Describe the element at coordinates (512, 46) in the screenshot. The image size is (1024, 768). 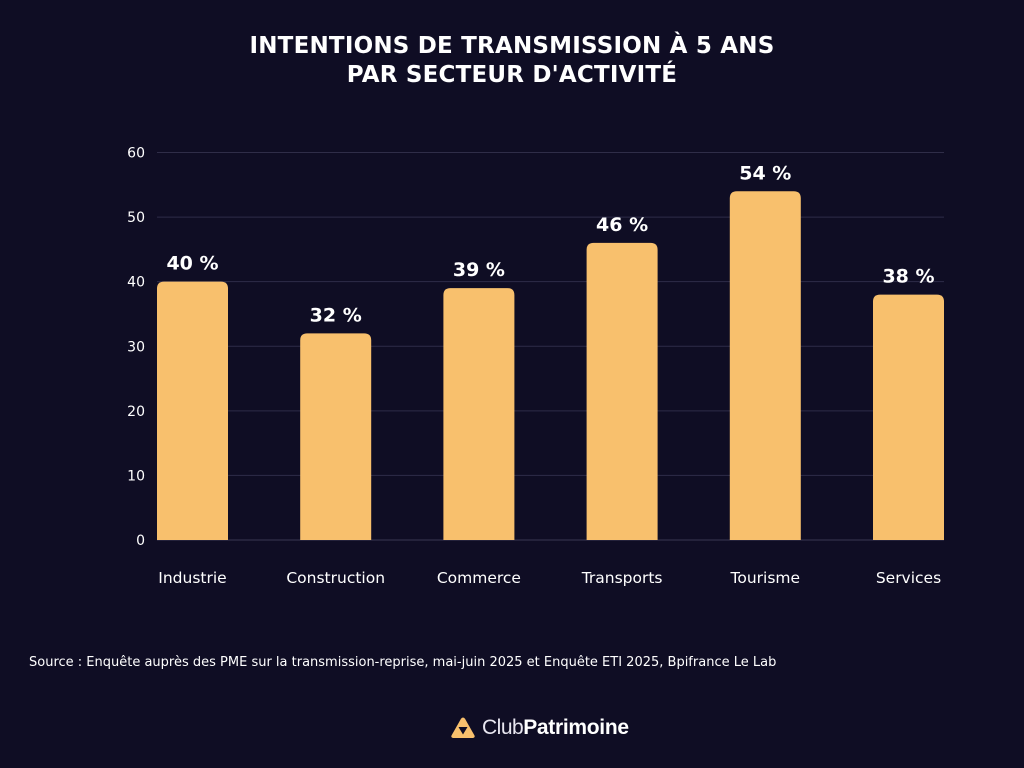
I see `chart-title-line-1: INTENTIONS DE TRANSMISSION À 5 ANS` at that location.